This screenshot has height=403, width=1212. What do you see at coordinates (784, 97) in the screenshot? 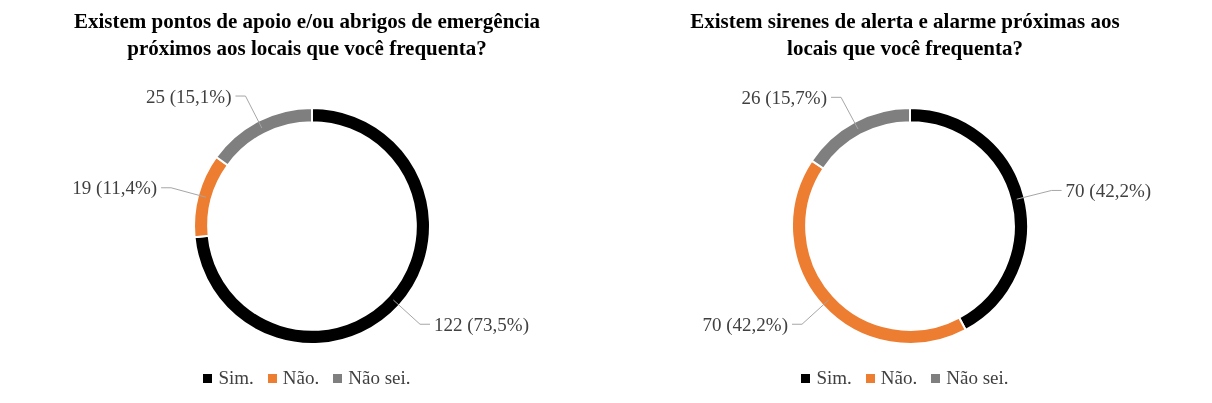
I see `data-label: 26 (15,7%)` at bounding box center [784, 97].